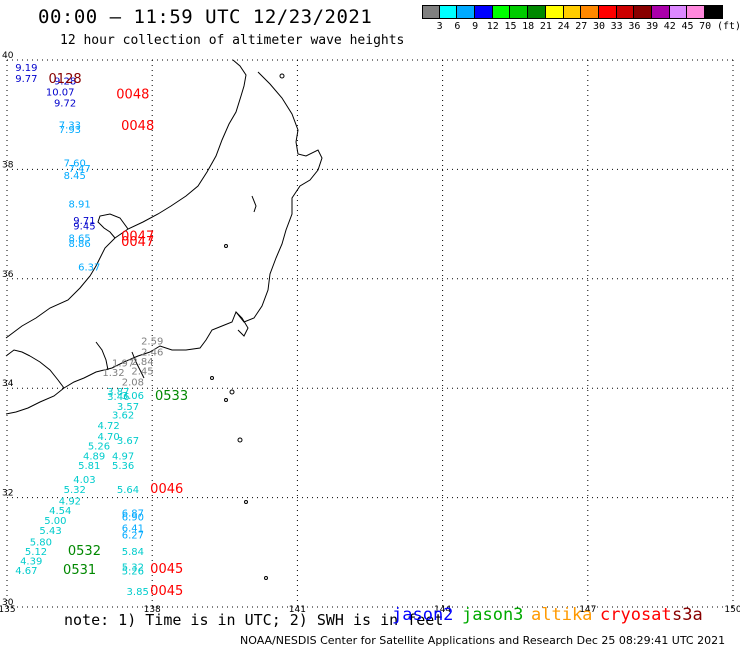 The width and height of the screenshot is (740, 650). What do you see at coordinates (652, 26) in the screenshot?
I see `legend-label: 39` at bounding box center [652, 26].